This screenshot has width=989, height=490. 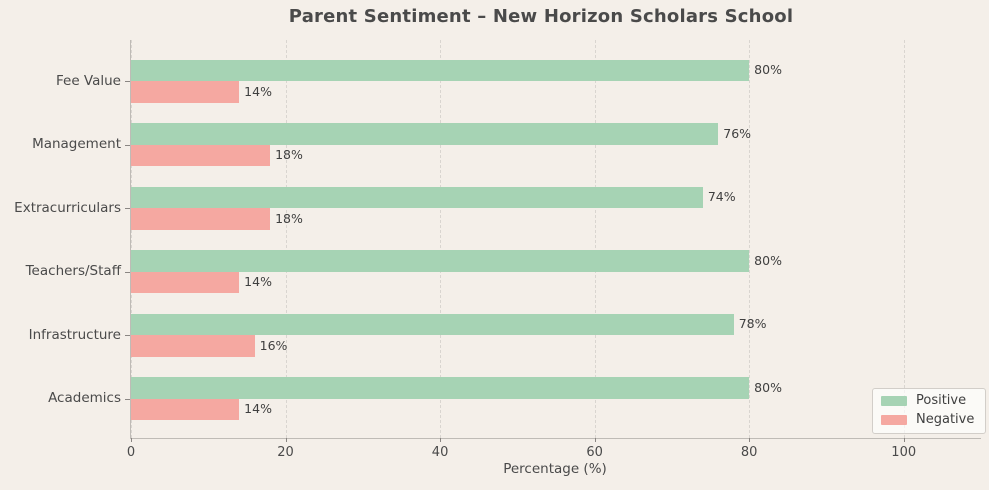 I want to click on category-label: Infrastructure, so click(x=74, y=334).